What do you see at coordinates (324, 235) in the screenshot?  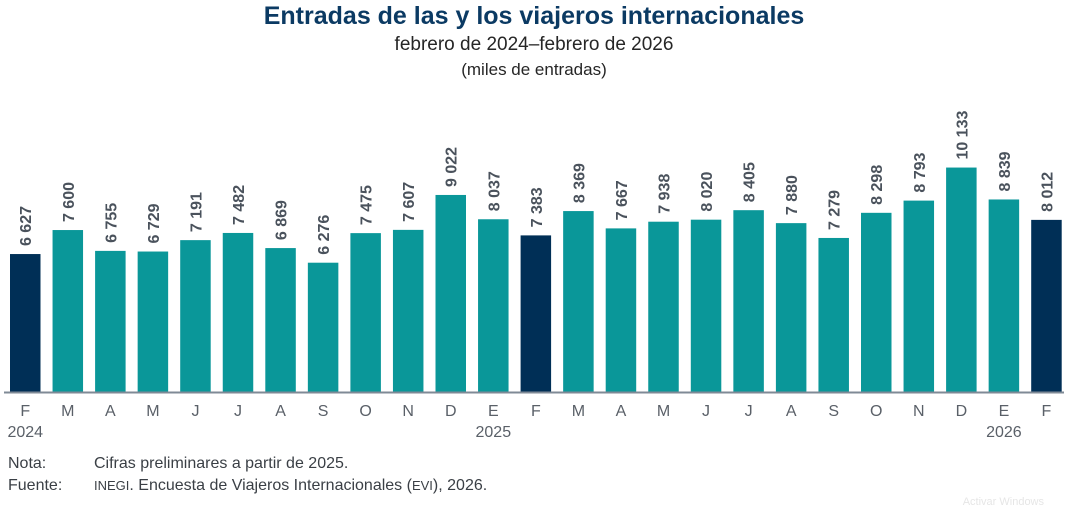 I see `data-label: 6 276` at bounding box center [324, 235].